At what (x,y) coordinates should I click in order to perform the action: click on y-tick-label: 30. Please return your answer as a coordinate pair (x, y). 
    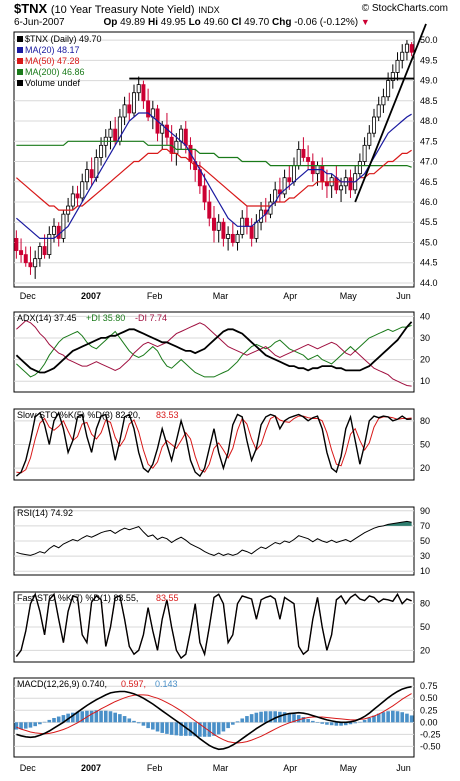
    Looking at the image, I should click on (425, 556).